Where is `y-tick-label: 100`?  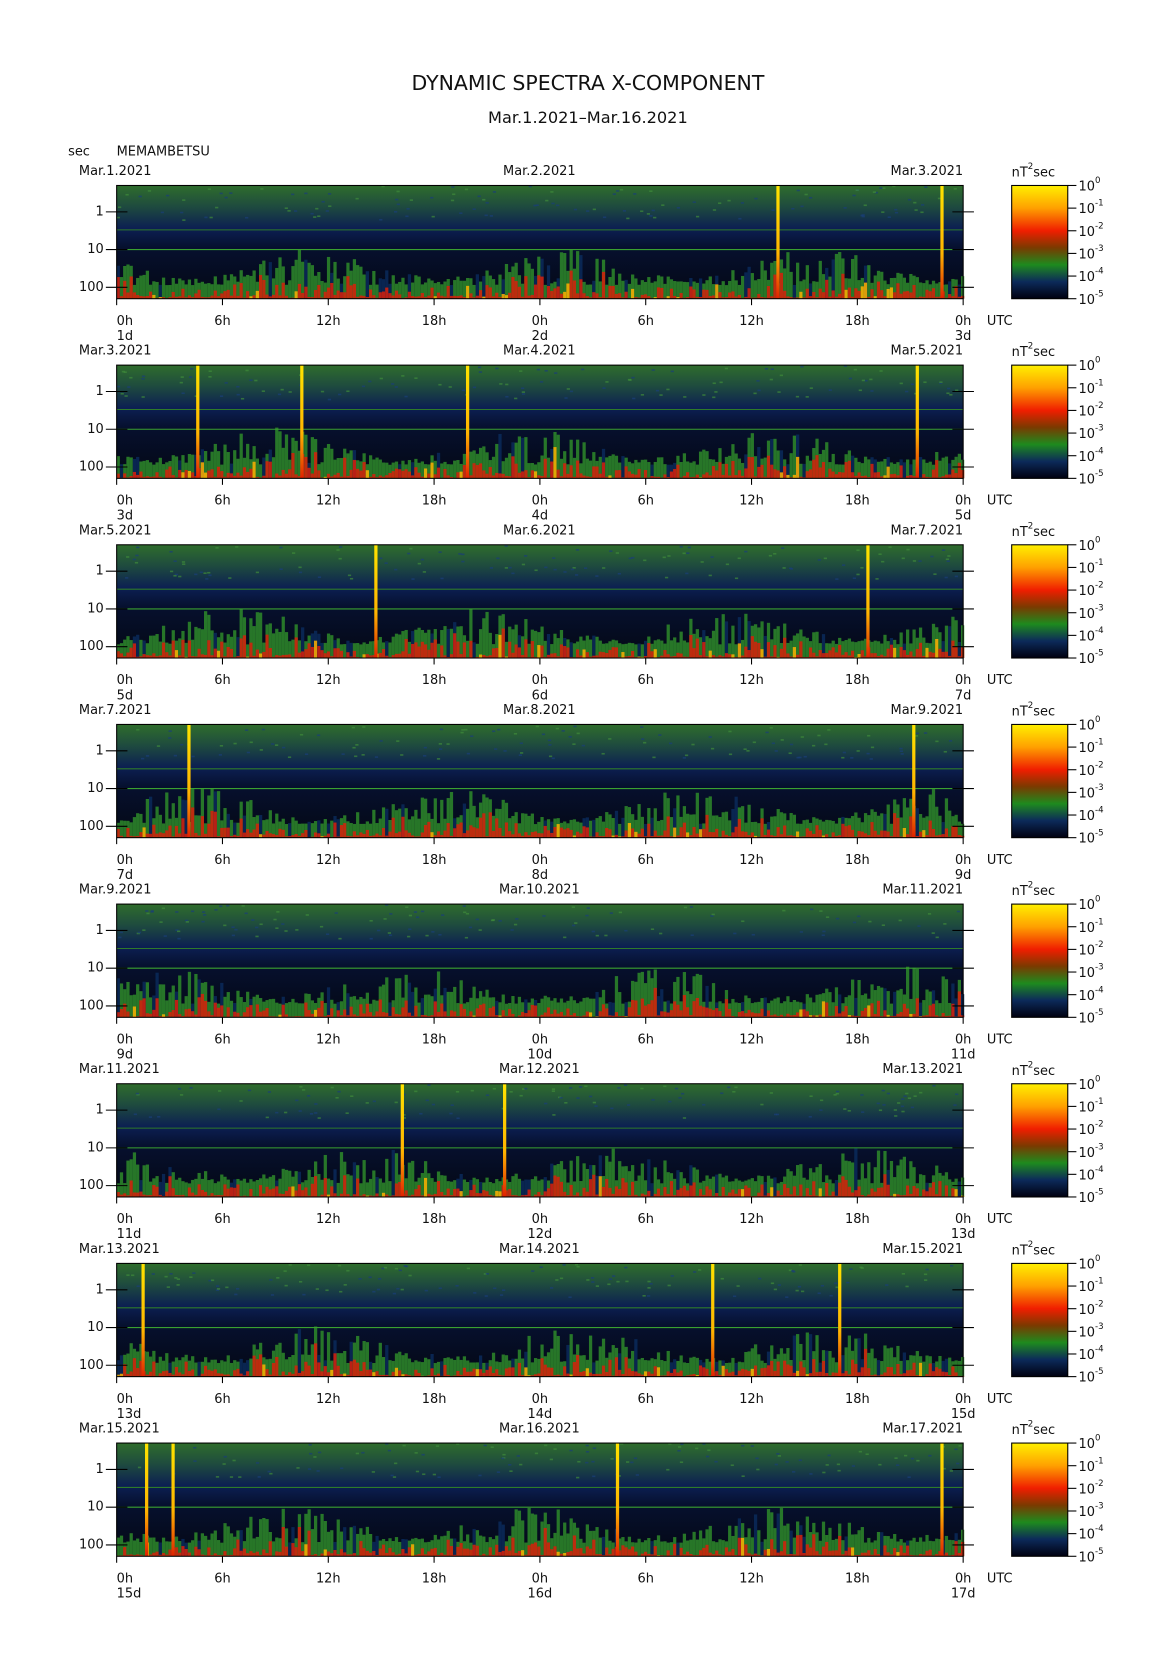 y-tick-label: 100 is located at coordinates (91, 466).